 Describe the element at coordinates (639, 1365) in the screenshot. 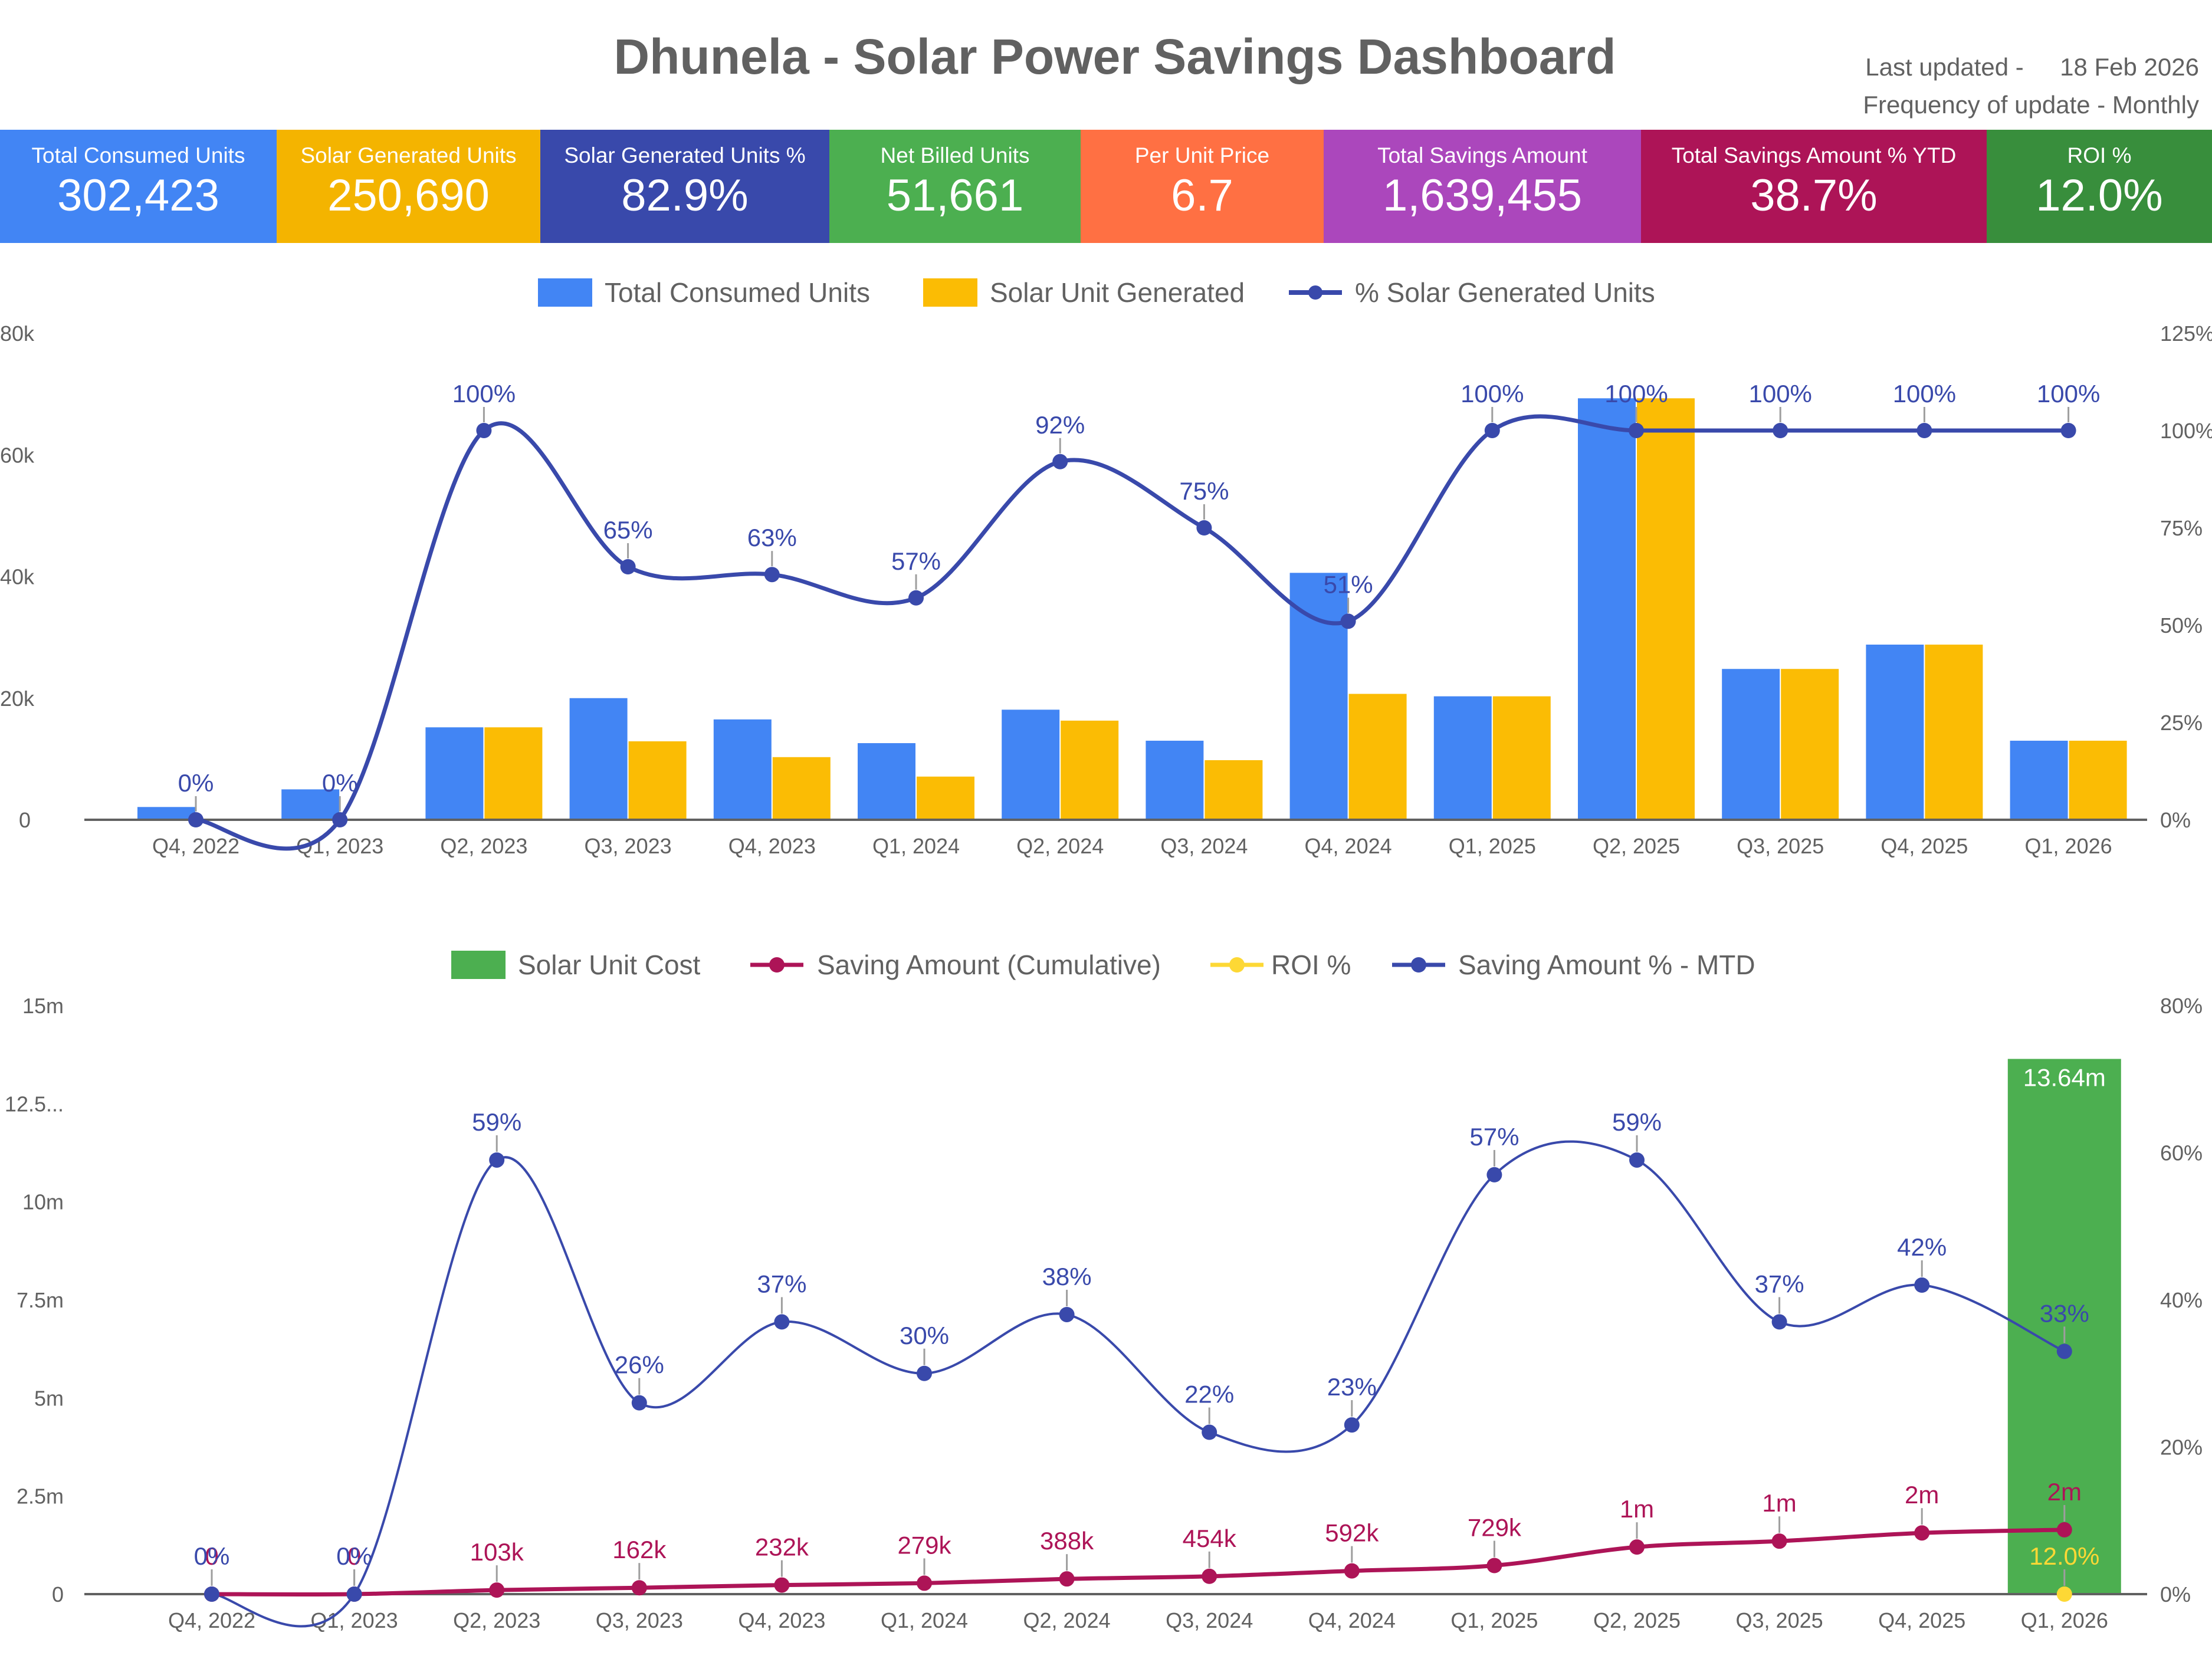

I see `data-label-saving-mtd: 26%` at that location.